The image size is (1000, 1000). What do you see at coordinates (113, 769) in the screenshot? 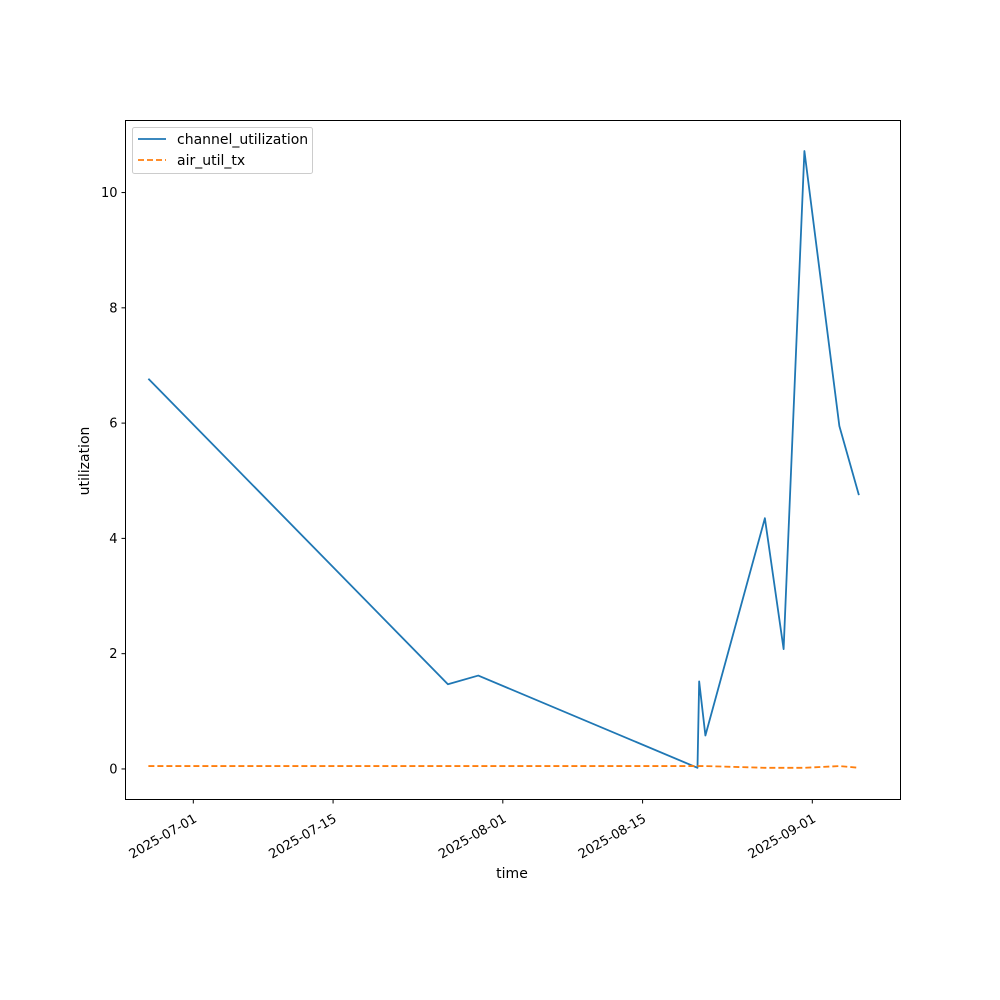
I see `y-tick-label-0: 0` at bounding box center [113, 769].